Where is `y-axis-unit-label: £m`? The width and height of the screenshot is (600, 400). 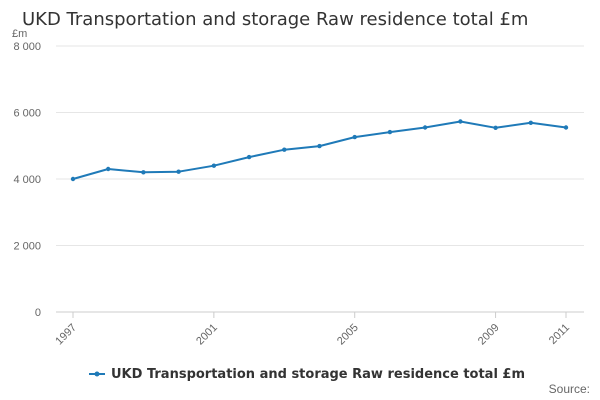
y-axis-unit-label: £m is located at coordinates (19, 34).